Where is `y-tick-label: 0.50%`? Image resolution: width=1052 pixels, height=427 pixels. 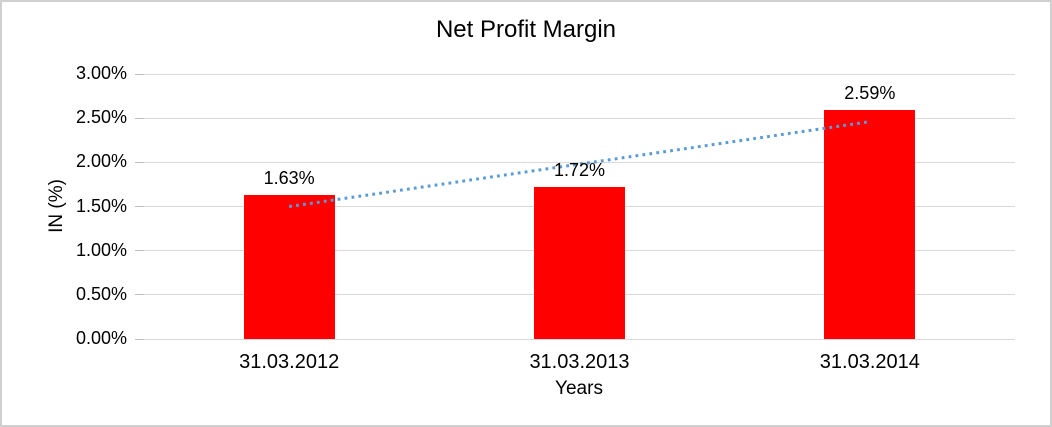 y-tick-label: 0.50% is located at coordinates (101, 293).